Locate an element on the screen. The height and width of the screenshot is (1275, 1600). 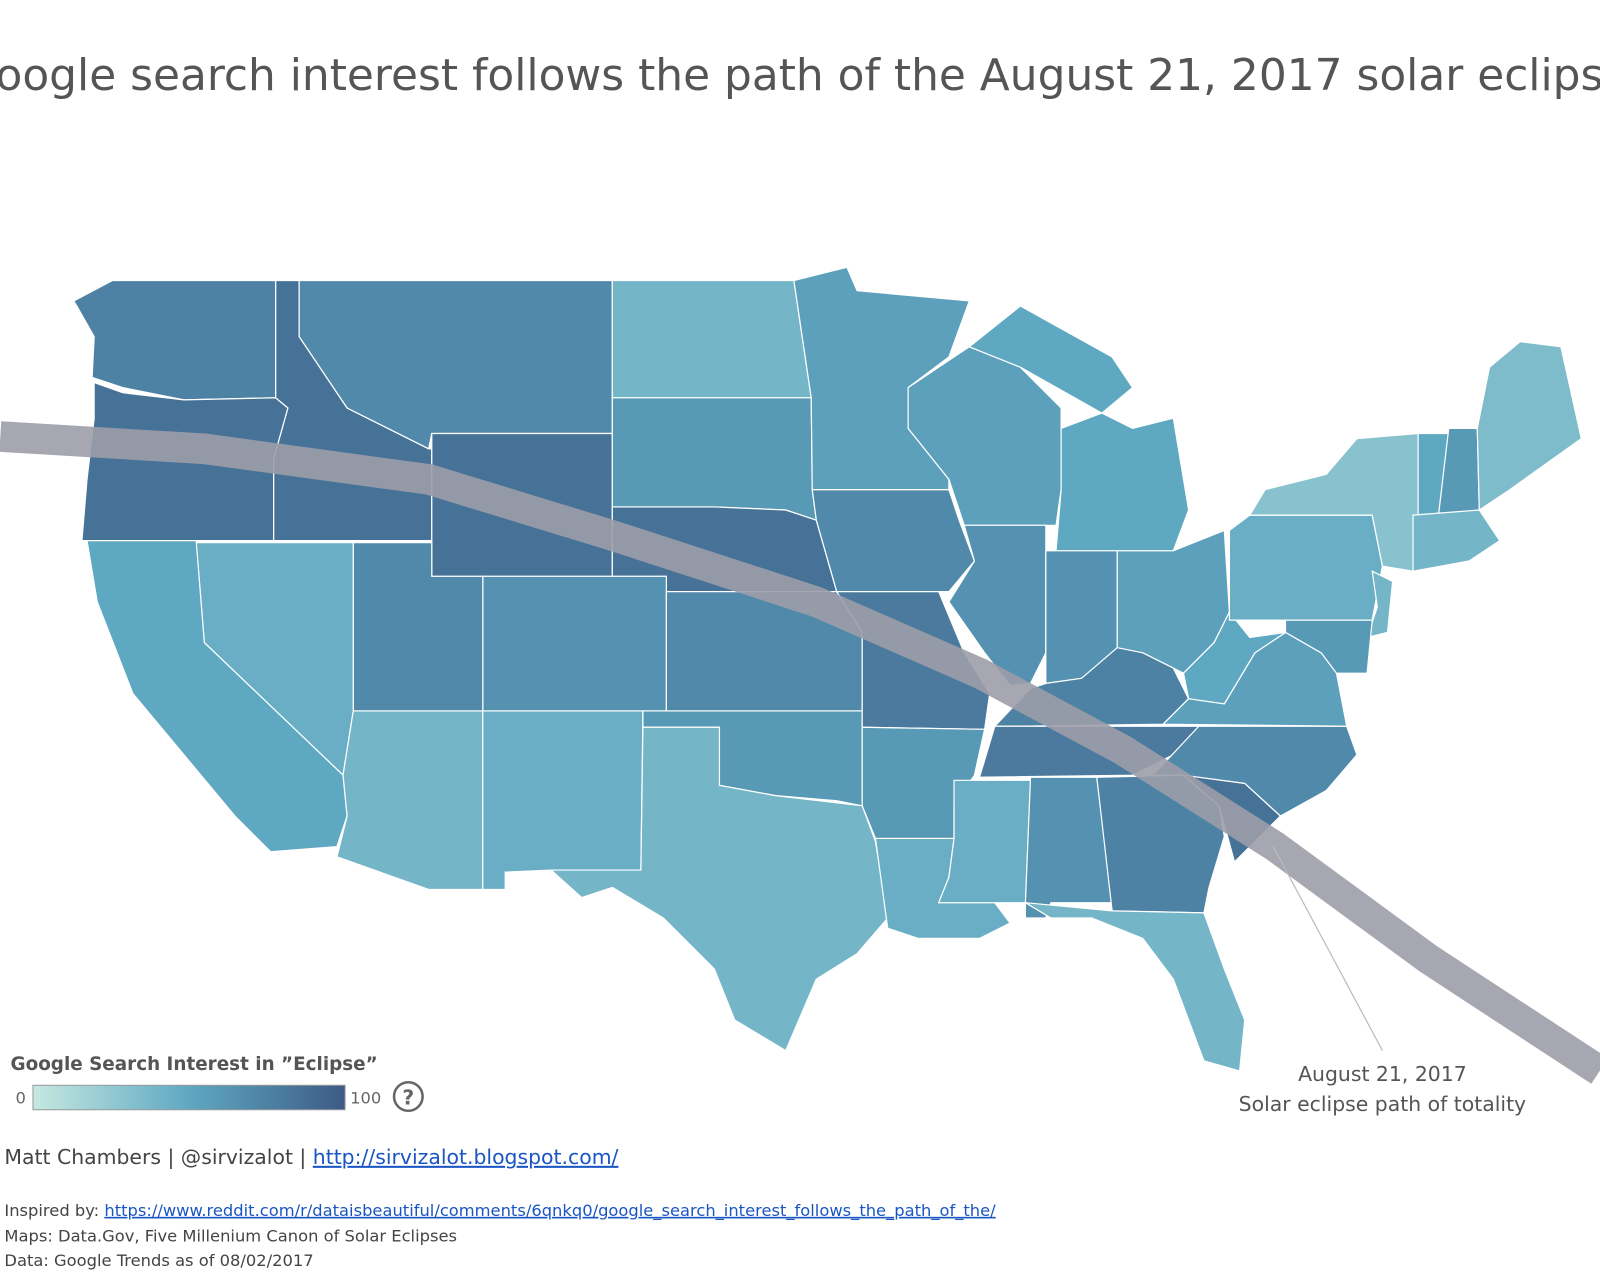
legend-title: Google Search Interest in ”Eclipse” is located at coordinates (194, 1064).